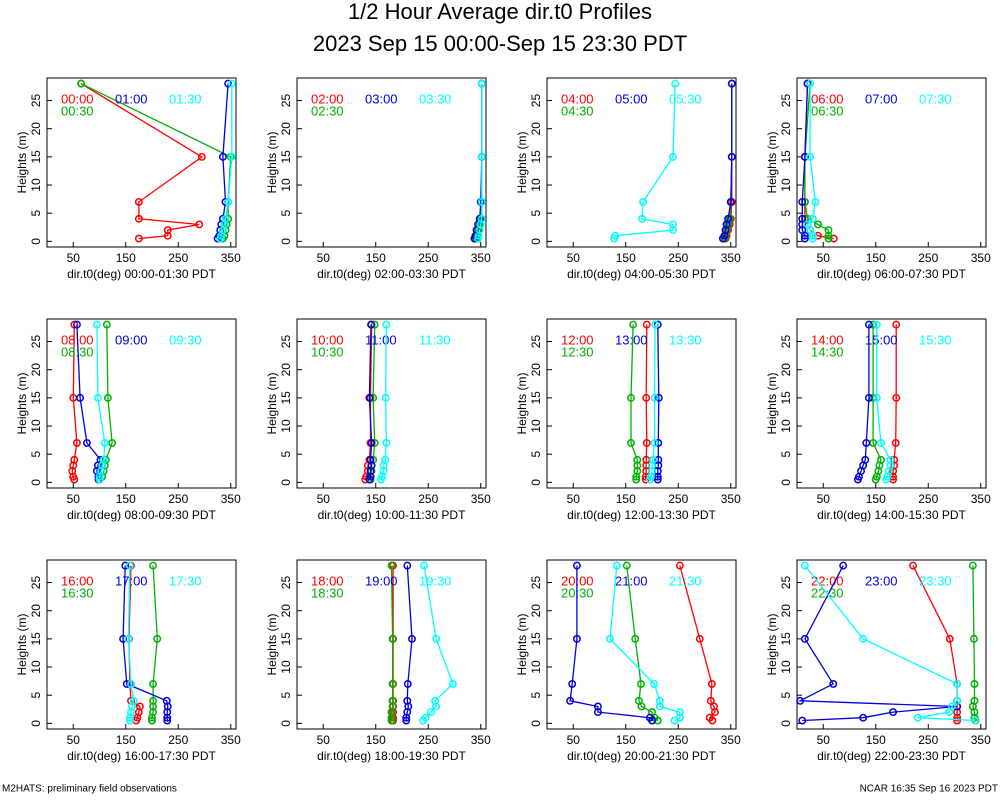 This screenshot has width=1000, height=800. What do you see at coordinates (77, 110) in the screenshot?
I see `legend-entry: 00:30` at bounding box center [77, 110].